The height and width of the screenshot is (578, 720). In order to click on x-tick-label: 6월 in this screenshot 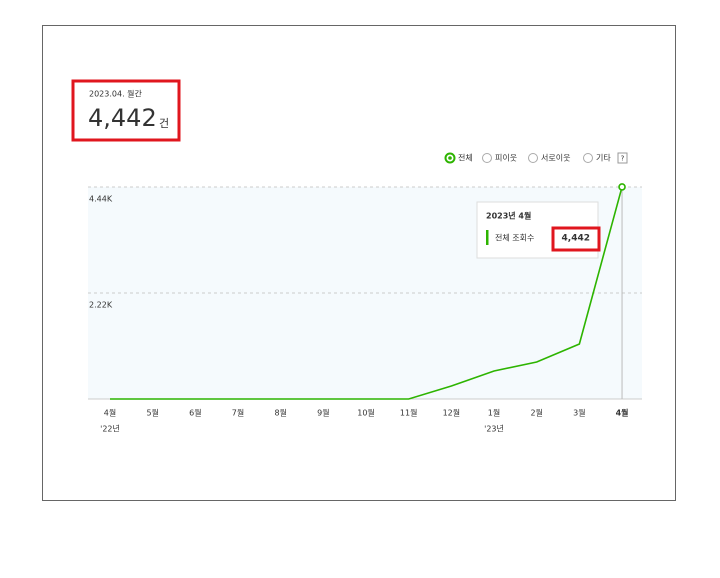, I will do `click(195, 413)`.